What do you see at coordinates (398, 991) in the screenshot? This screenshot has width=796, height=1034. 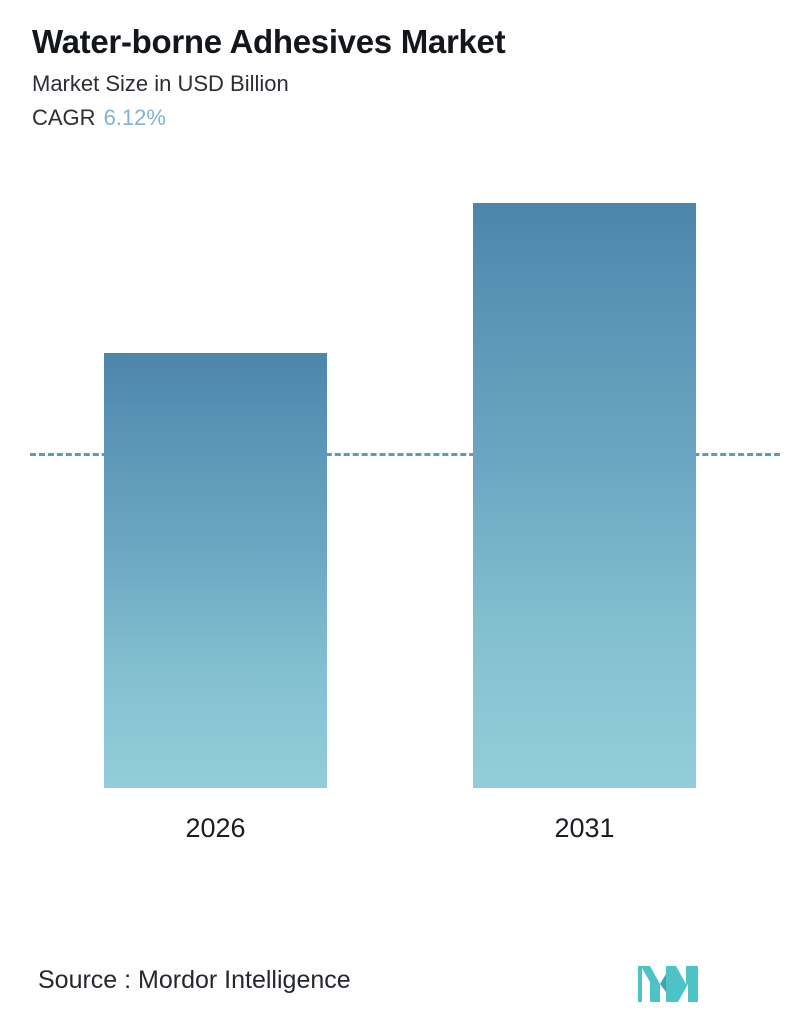 I see `chart-footer: Source : Mordor Intelligence` at bounding box center [398, 991].